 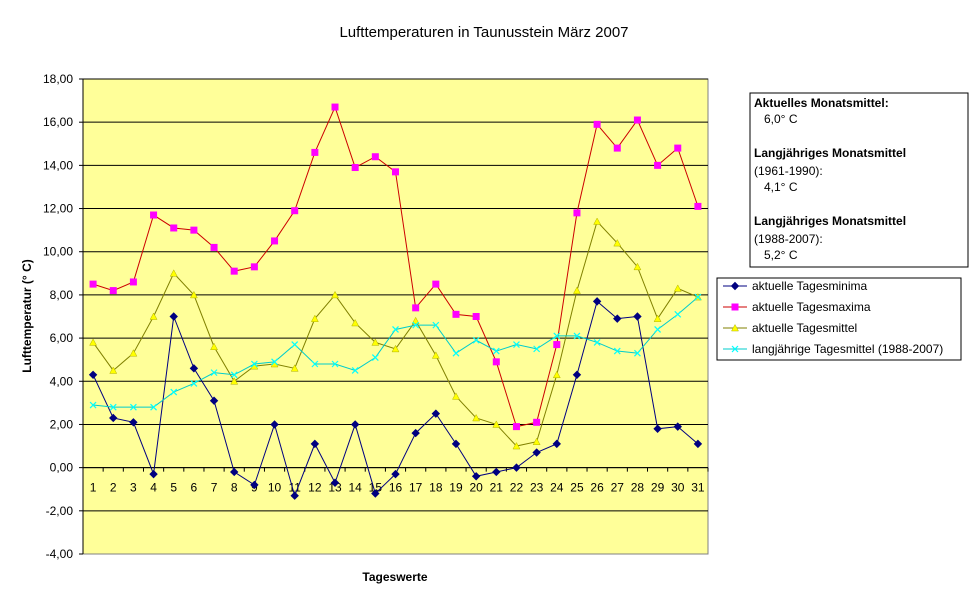 What do you see at coordinates (113, 488) in the screenshot?
I see `x-tick-label: 2` at bounding box center [113, 488].